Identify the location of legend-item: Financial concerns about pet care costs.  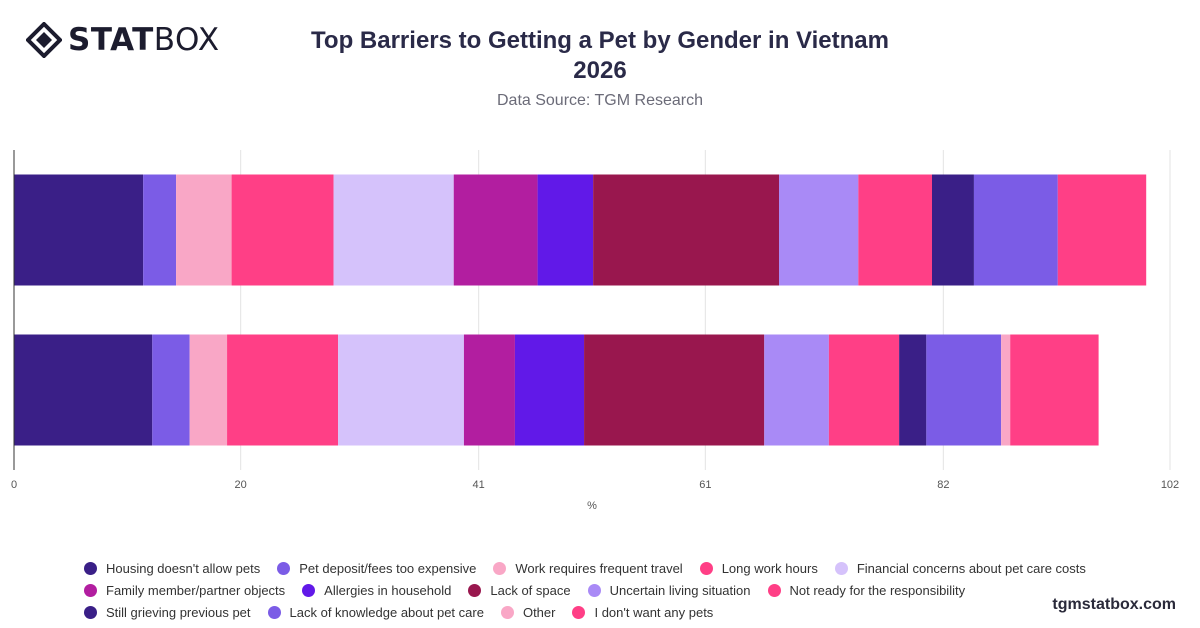
(960, 568).